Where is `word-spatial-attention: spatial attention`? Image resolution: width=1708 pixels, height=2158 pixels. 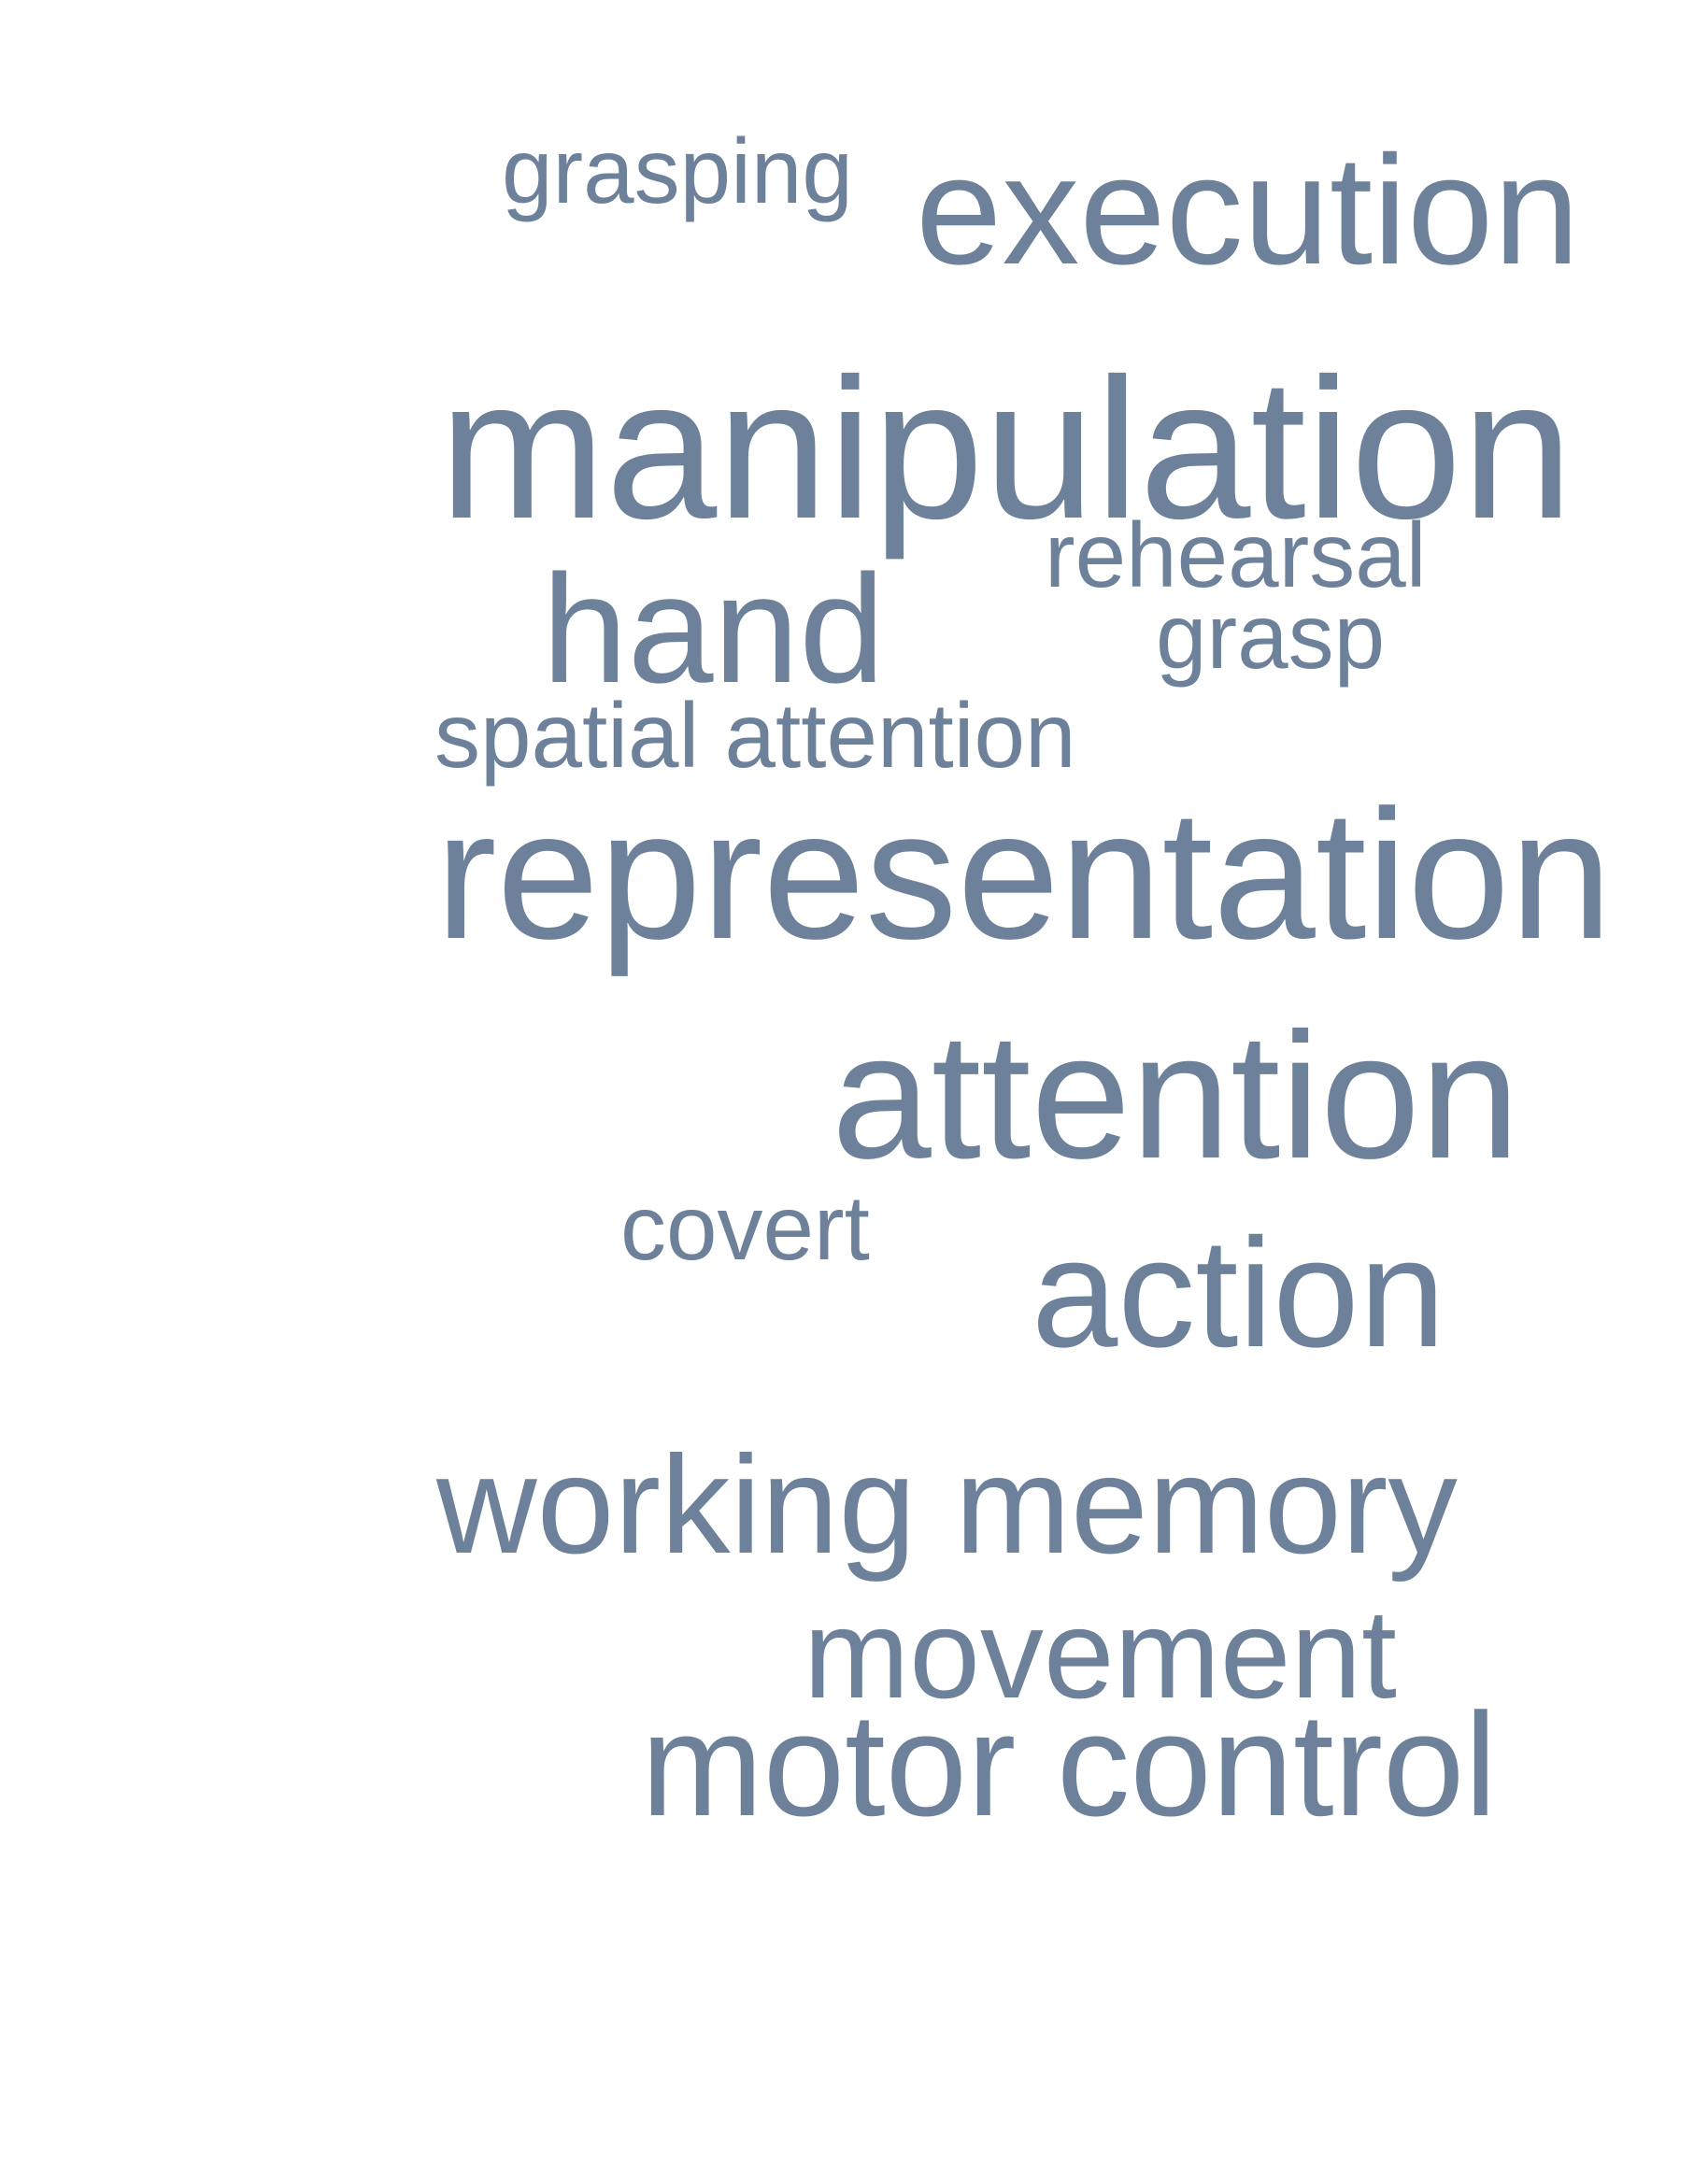
word-spatial-attention: spatial attention is located at coordinates (755, 735).